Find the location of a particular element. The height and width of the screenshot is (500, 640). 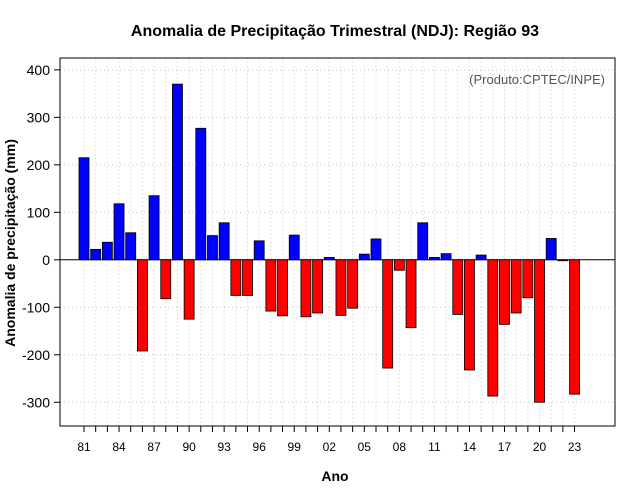

x-tick-label: 23 is located at coordinates (575, 447).